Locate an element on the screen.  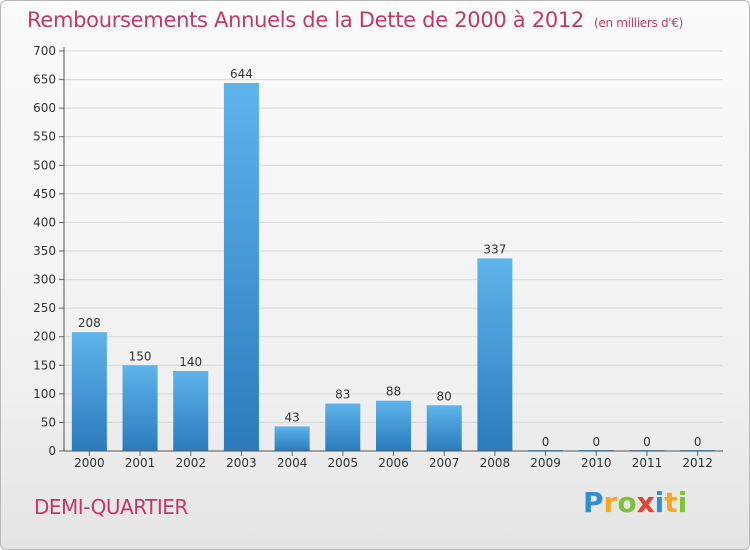
y-tick-label: 50 is located at coordinates (48, 422).